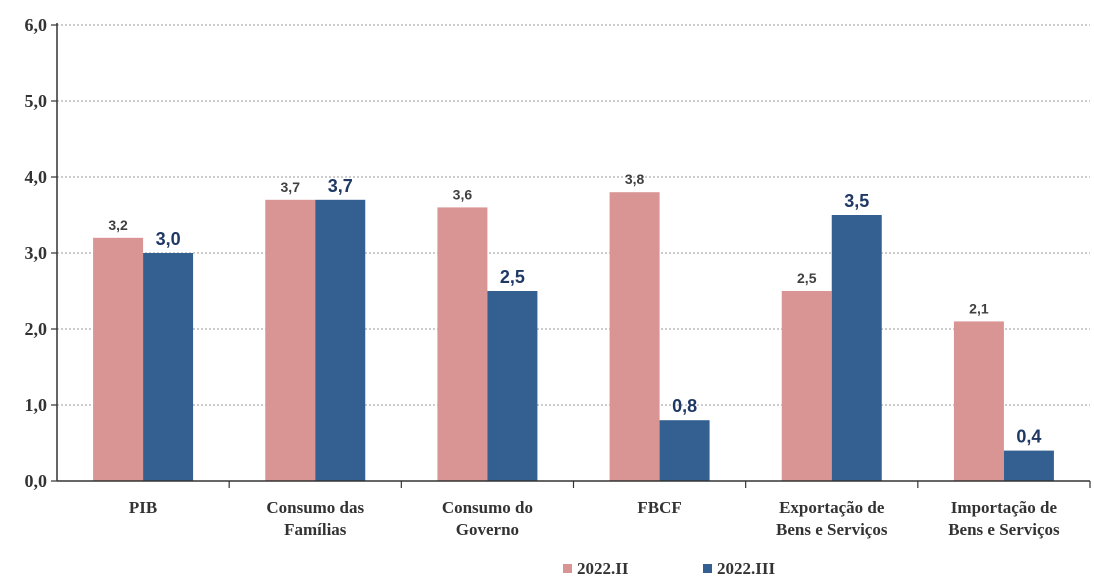  Describe the element at coordinates (36, 481) in the screenshot. I see `y-tick-label: 0,0` at that location.